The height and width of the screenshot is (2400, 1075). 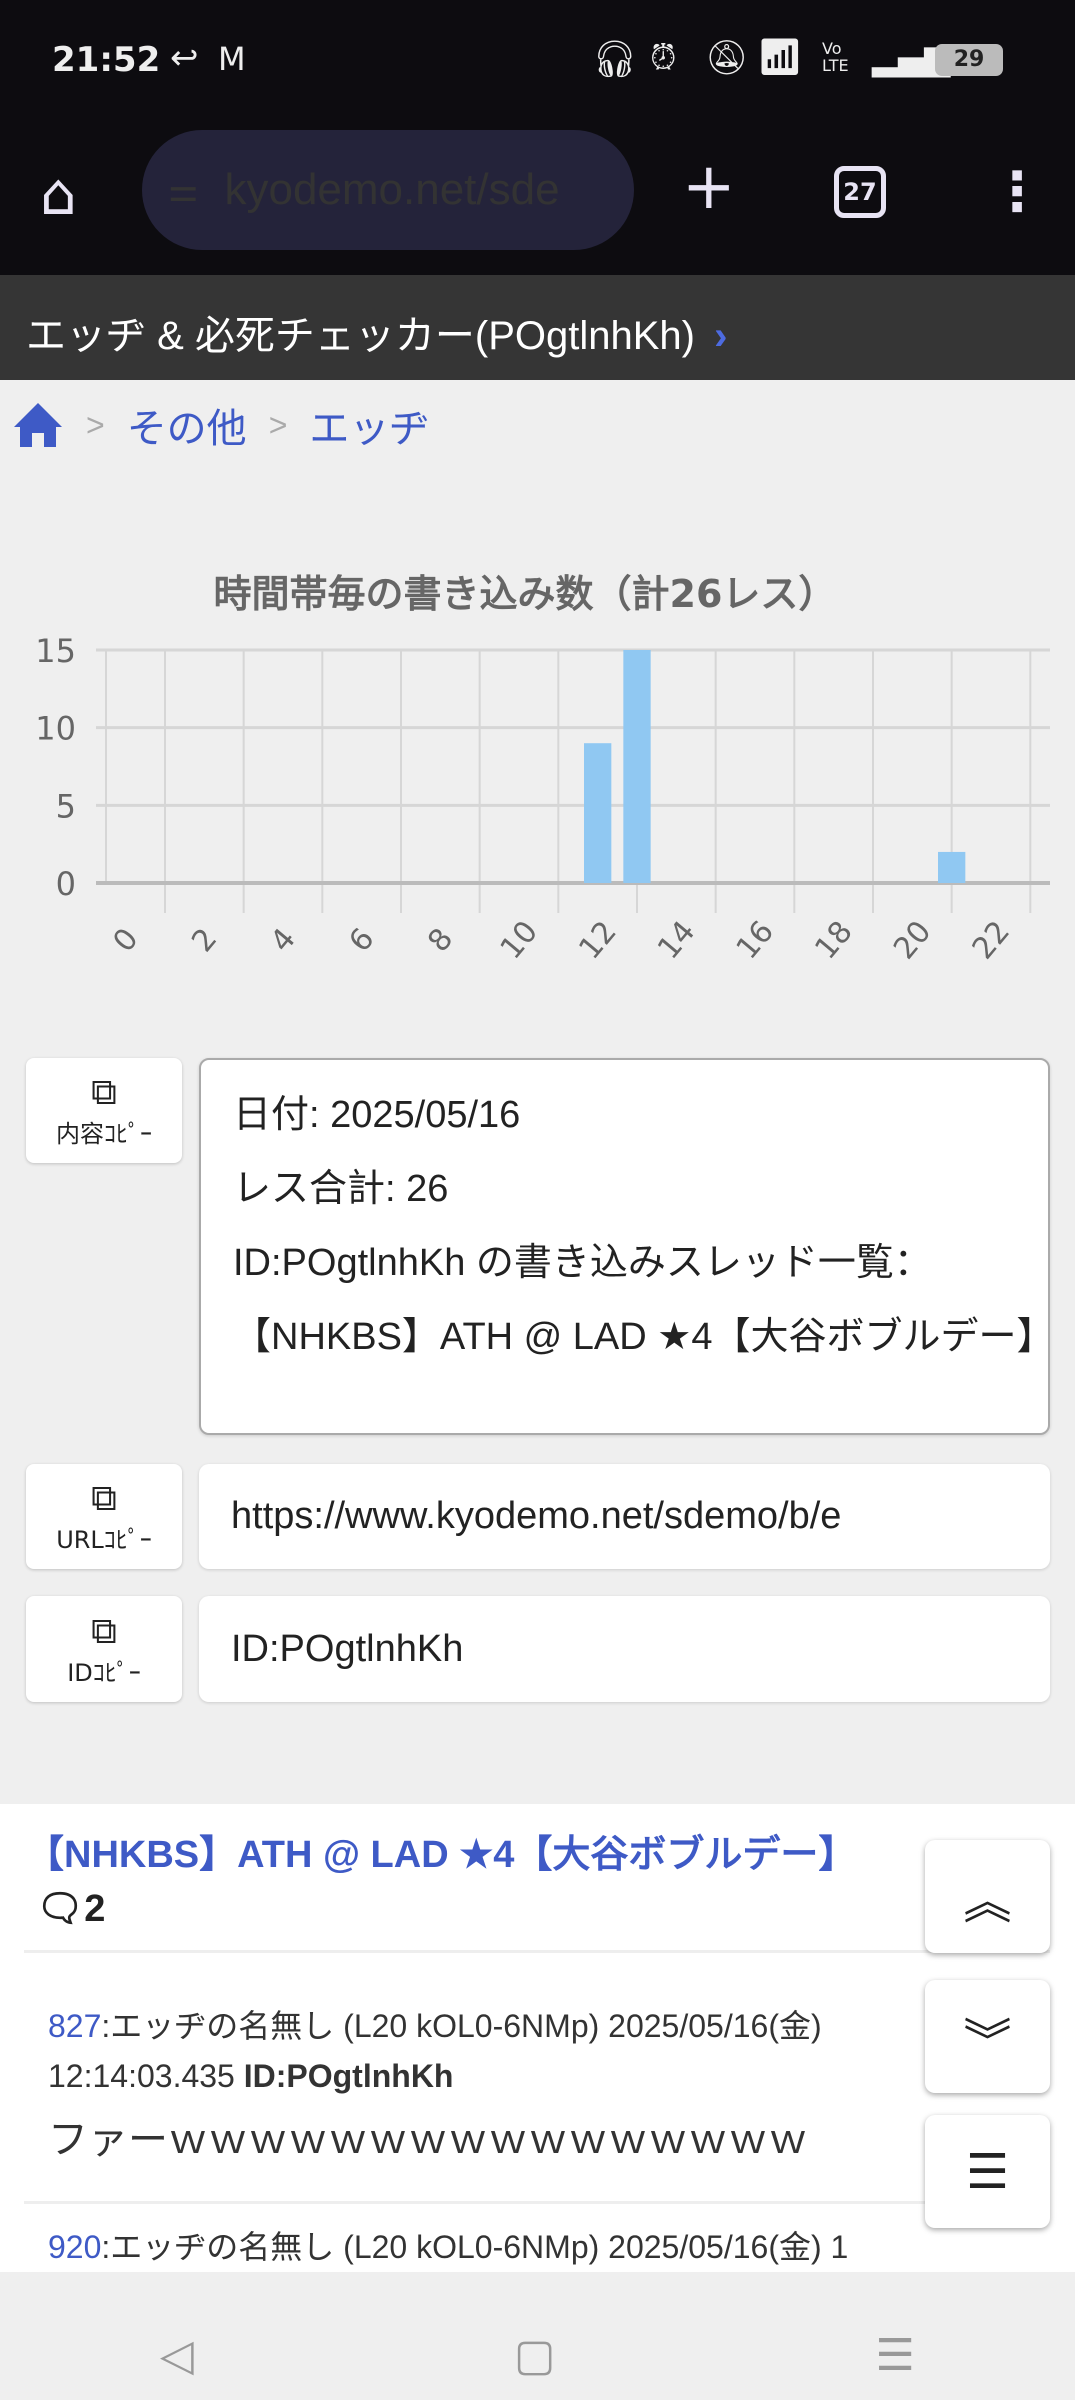 I want to click on wifi-icon: 📶︎, so click(x=780, y=57).